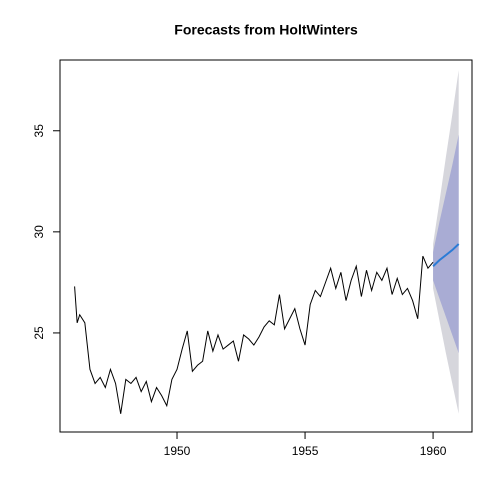 Image resolution: width=504 pixels, height=504 pixels. I want to click on forecast-line, so click(446, 255).